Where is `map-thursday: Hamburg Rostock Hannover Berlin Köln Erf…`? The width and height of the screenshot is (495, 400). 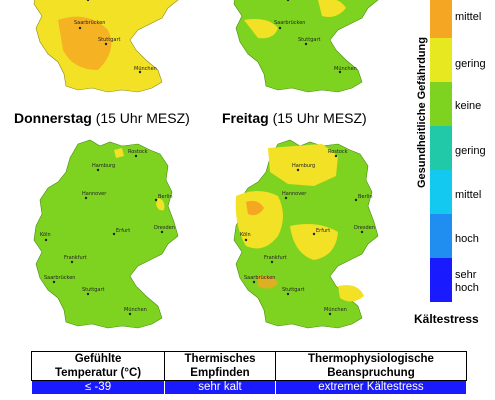
map-thursday: Hamburg Rostock Hannover Berlin Köln Erf… is located at coordinates (106, 234).